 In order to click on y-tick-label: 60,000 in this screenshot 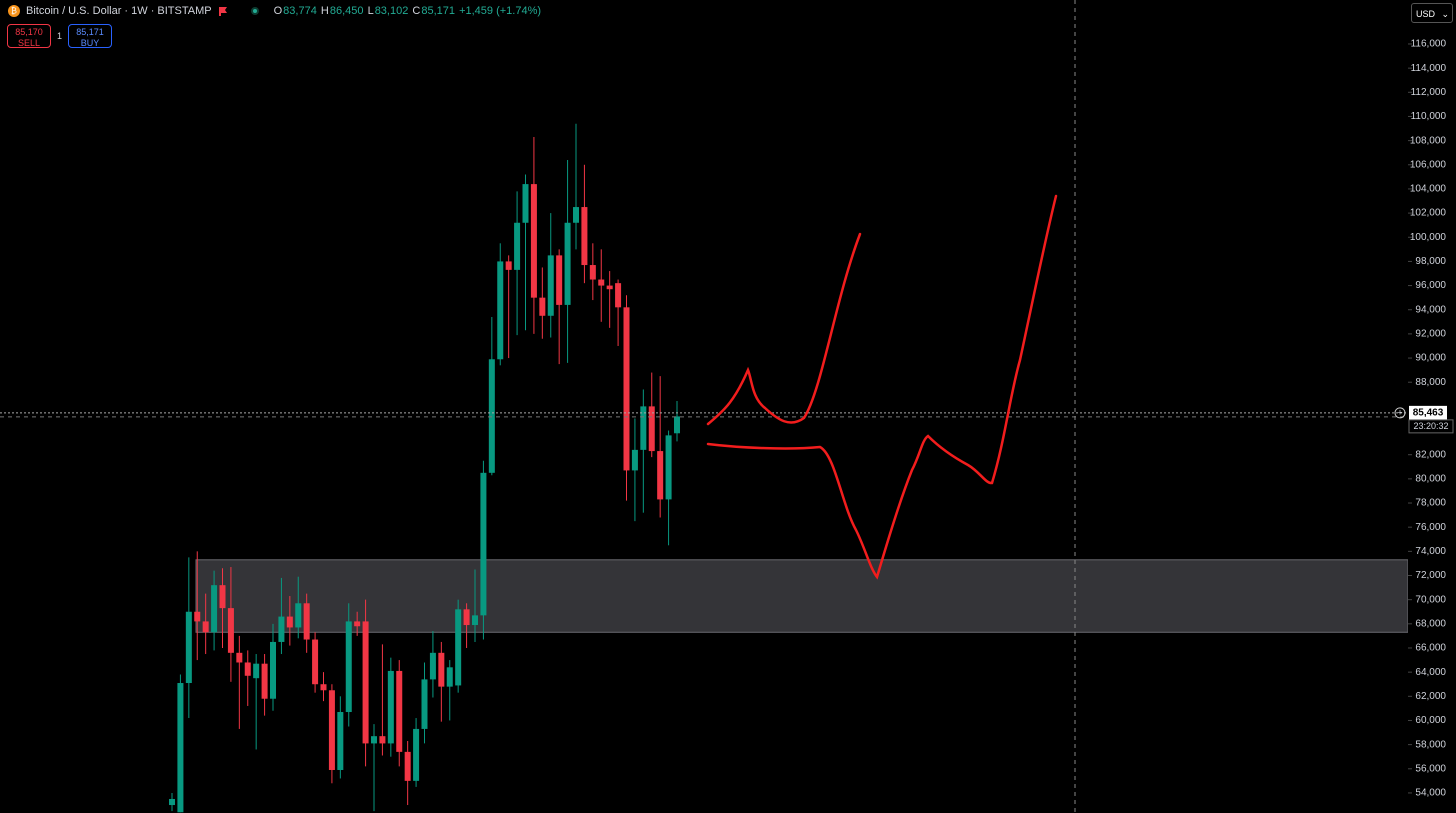, I will do `click(1430, 720)`.